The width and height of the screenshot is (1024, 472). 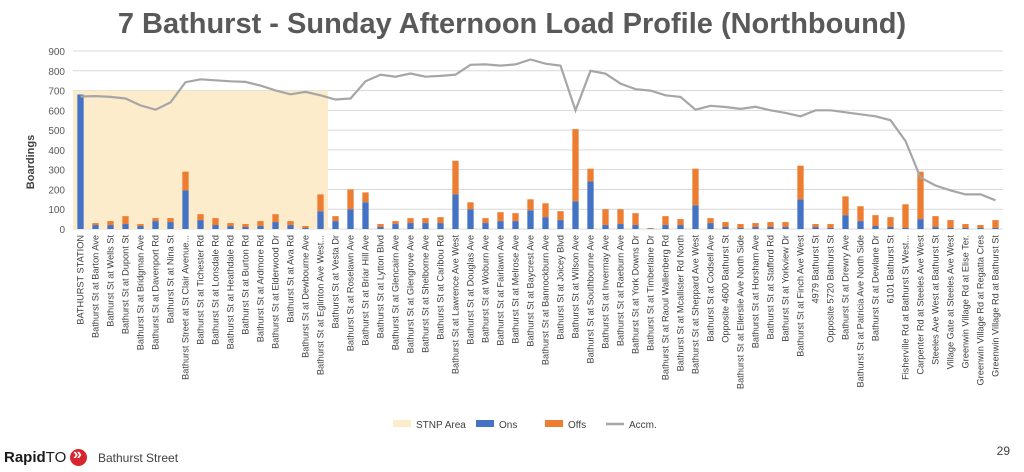 I want to click on y-tick-label: 500, so click(x=56, y=131).